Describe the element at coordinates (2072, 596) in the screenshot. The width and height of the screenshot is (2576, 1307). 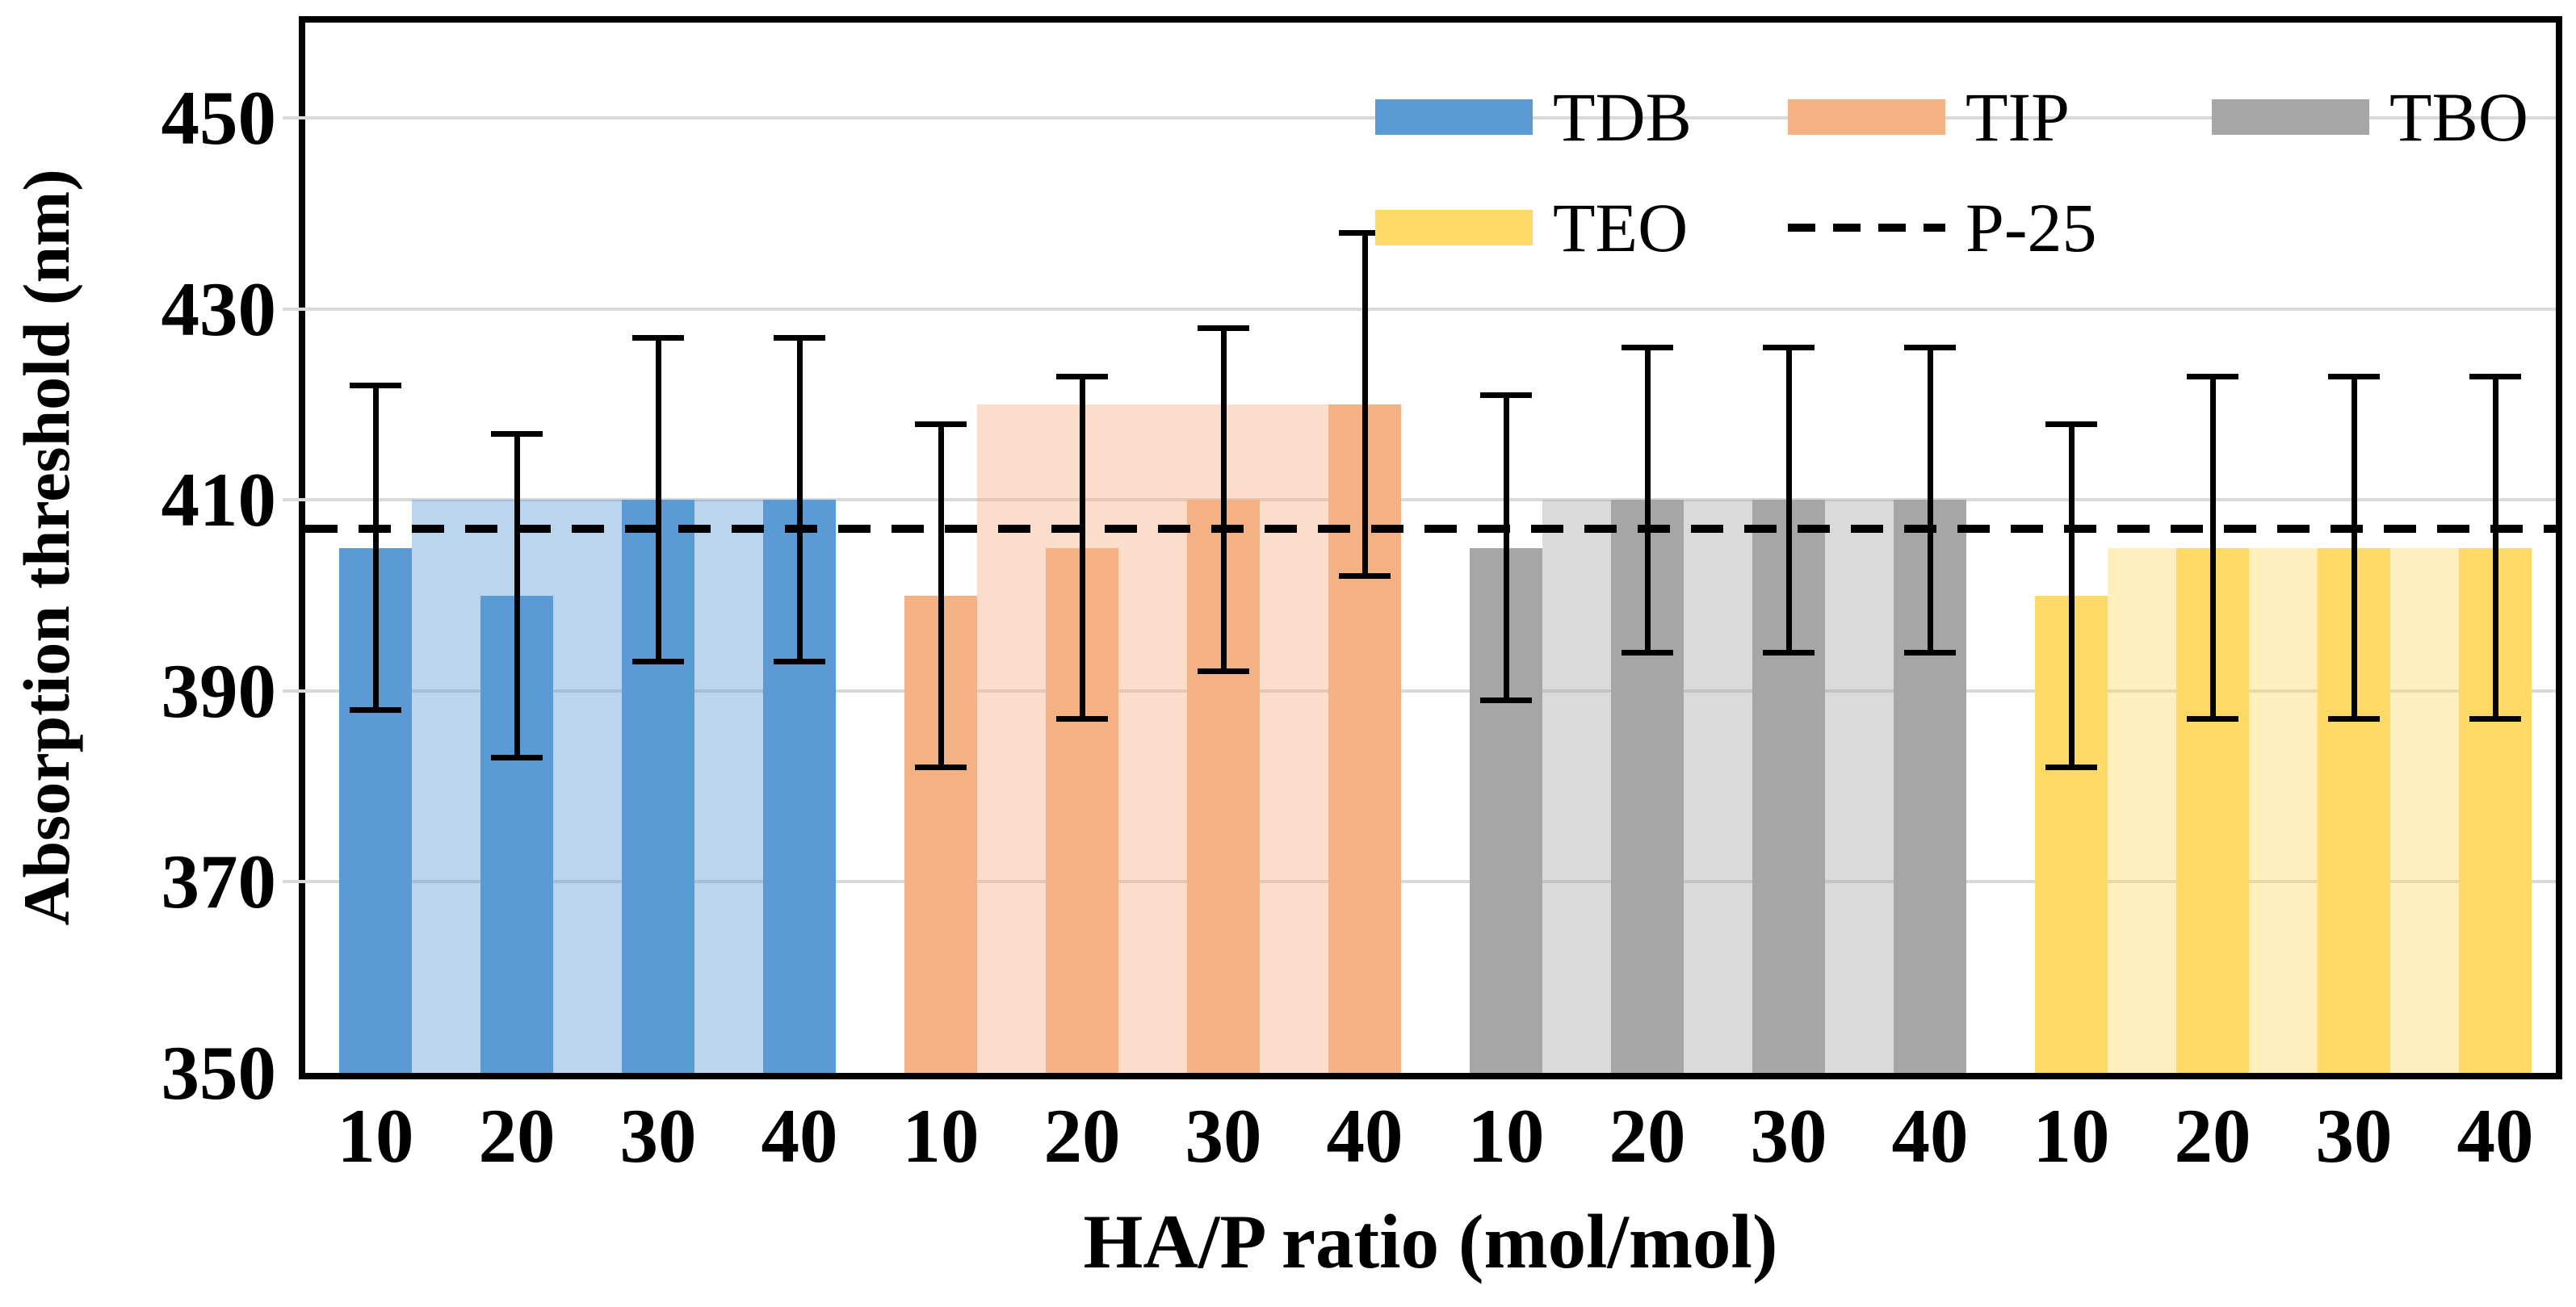
I see `error-bar-TEO-10-line` at that location.